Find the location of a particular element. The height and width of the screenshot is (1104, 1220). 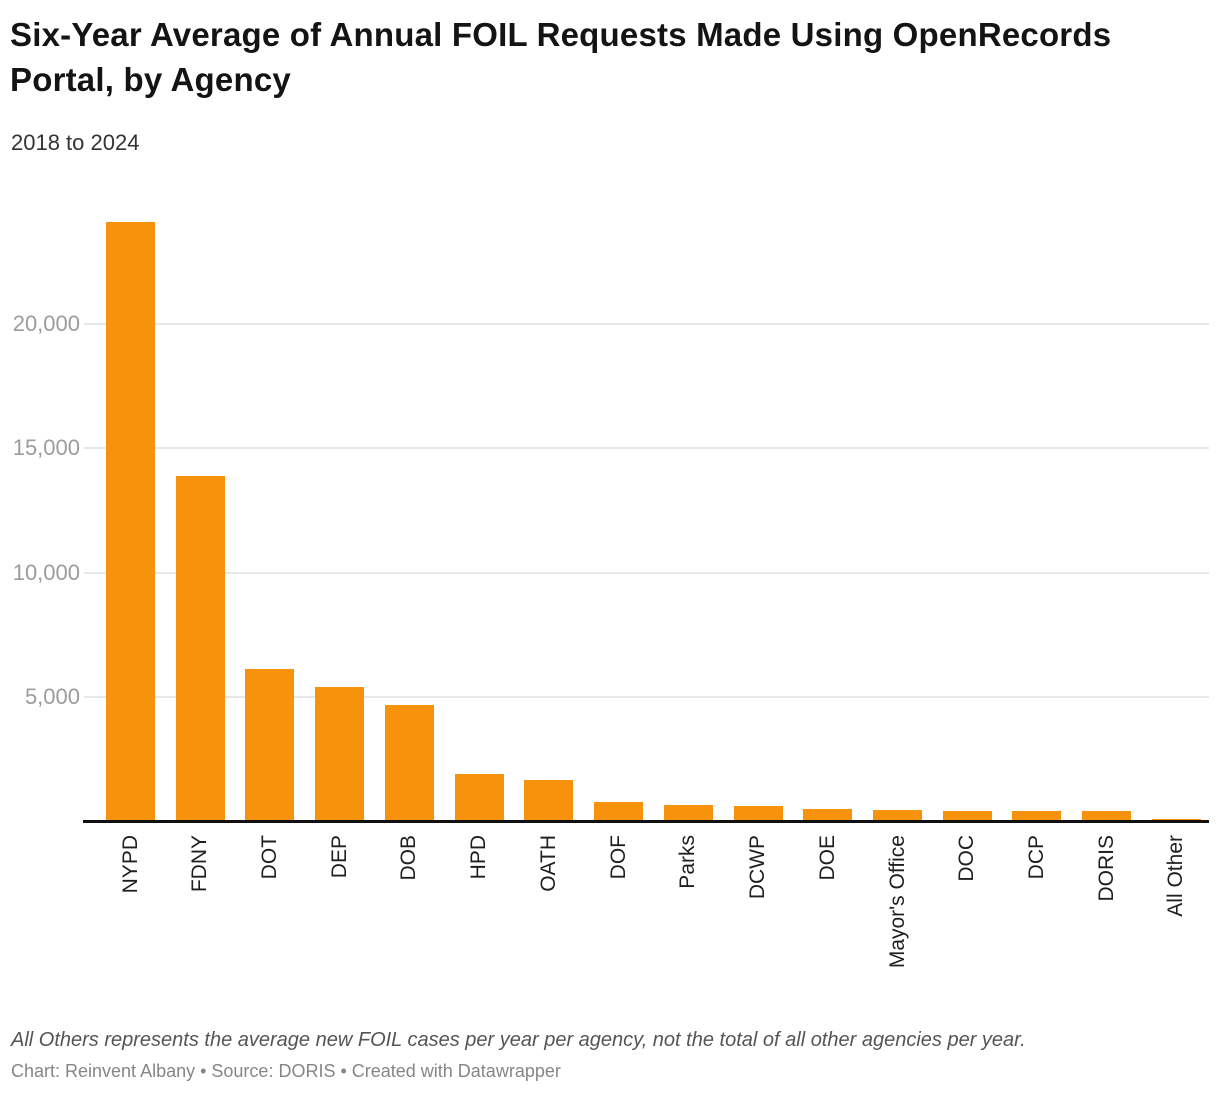

bar-dcwp is located at coordinates (758, 813).